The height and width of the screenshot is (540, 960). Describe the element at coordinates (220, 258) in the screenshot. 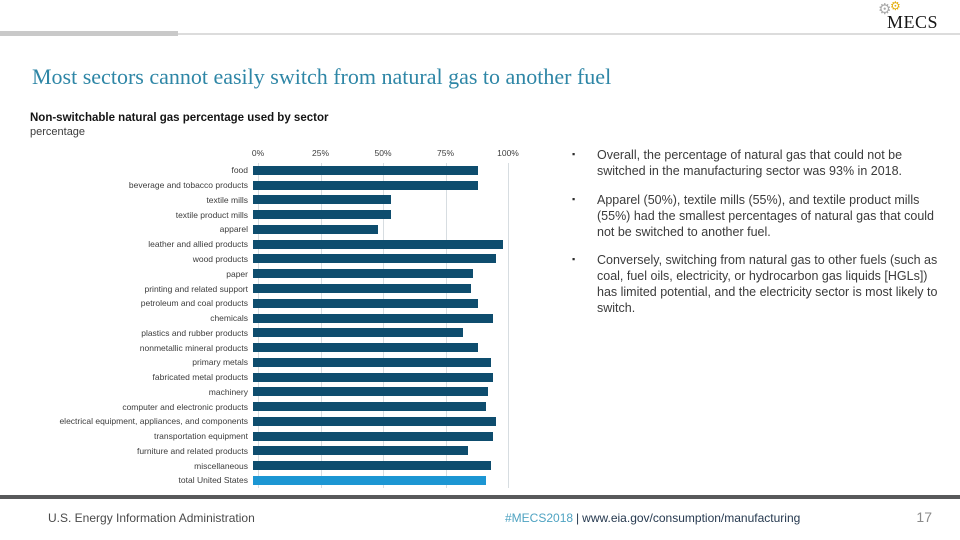

I see `category-label: wood products` at that location.